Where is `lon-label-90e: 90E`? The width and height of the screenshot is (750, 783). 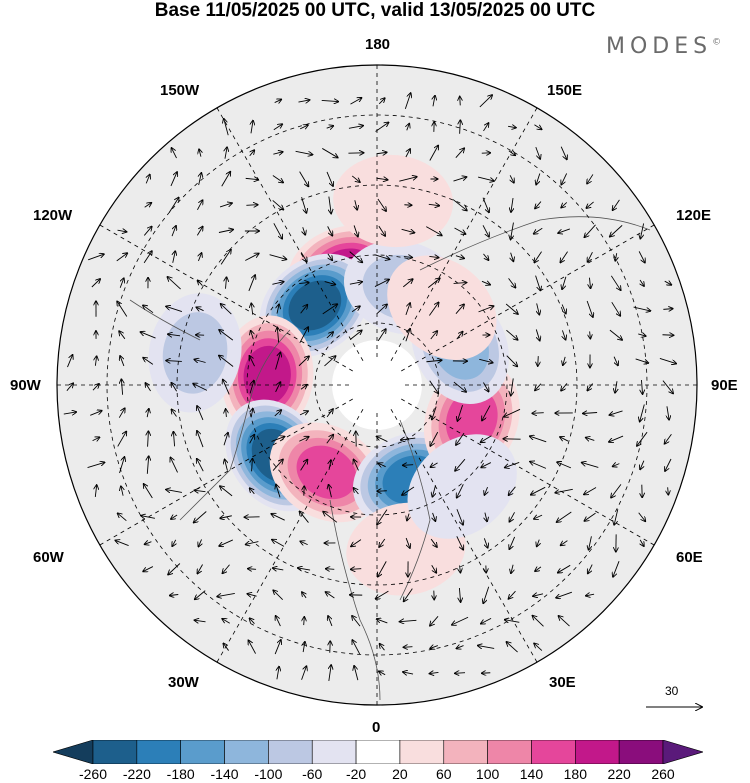
lon-label-90e: 90E is located at coordinates (724, 385).